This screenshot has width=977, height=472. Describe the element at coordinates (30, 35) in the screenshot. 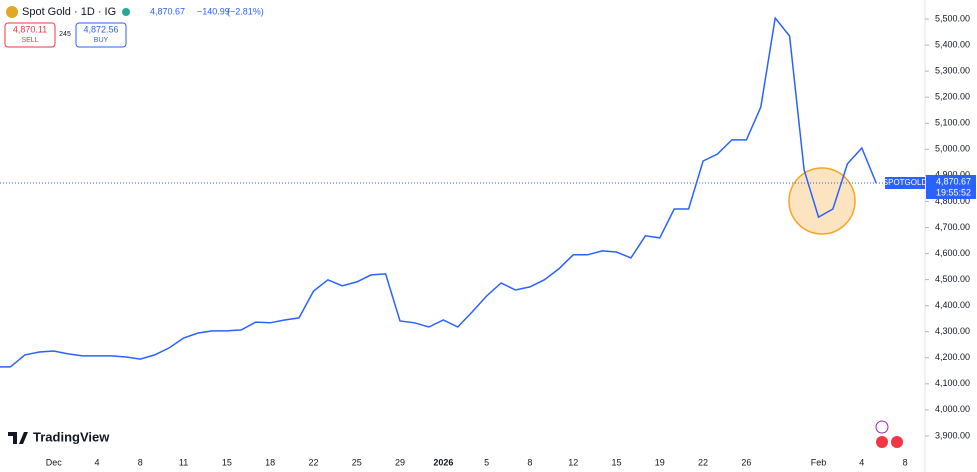

I see `sell-button` at that location.